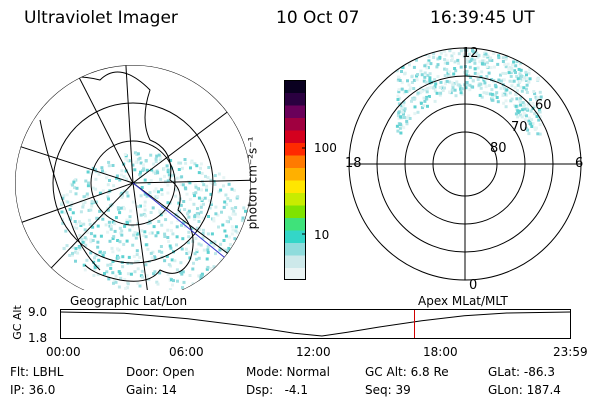  Describe the element at coordinates (325, 148) in the screenshot. I see `colorbar-tick-100: 100` at that location.